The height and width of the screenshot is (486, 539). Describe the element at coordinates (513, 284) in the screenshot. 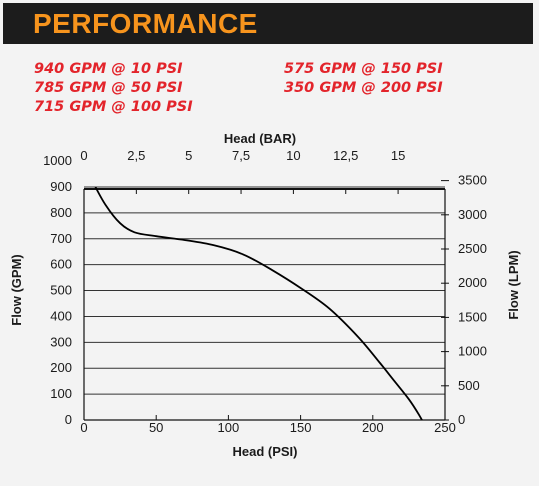

I see `y2-axis-title: Flow (LPM)` at that location.